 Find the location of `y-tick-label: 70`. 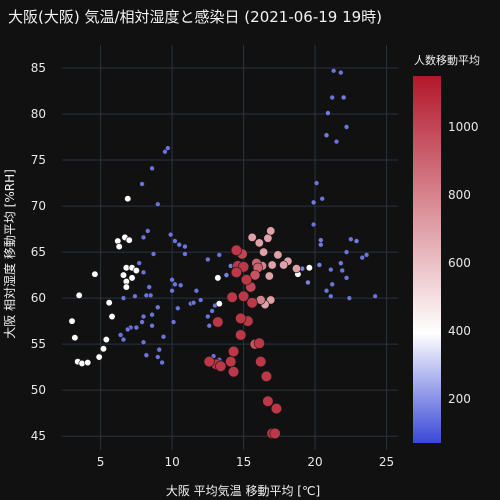

y-tick-label: 70 is located at coordinates (38, 206).